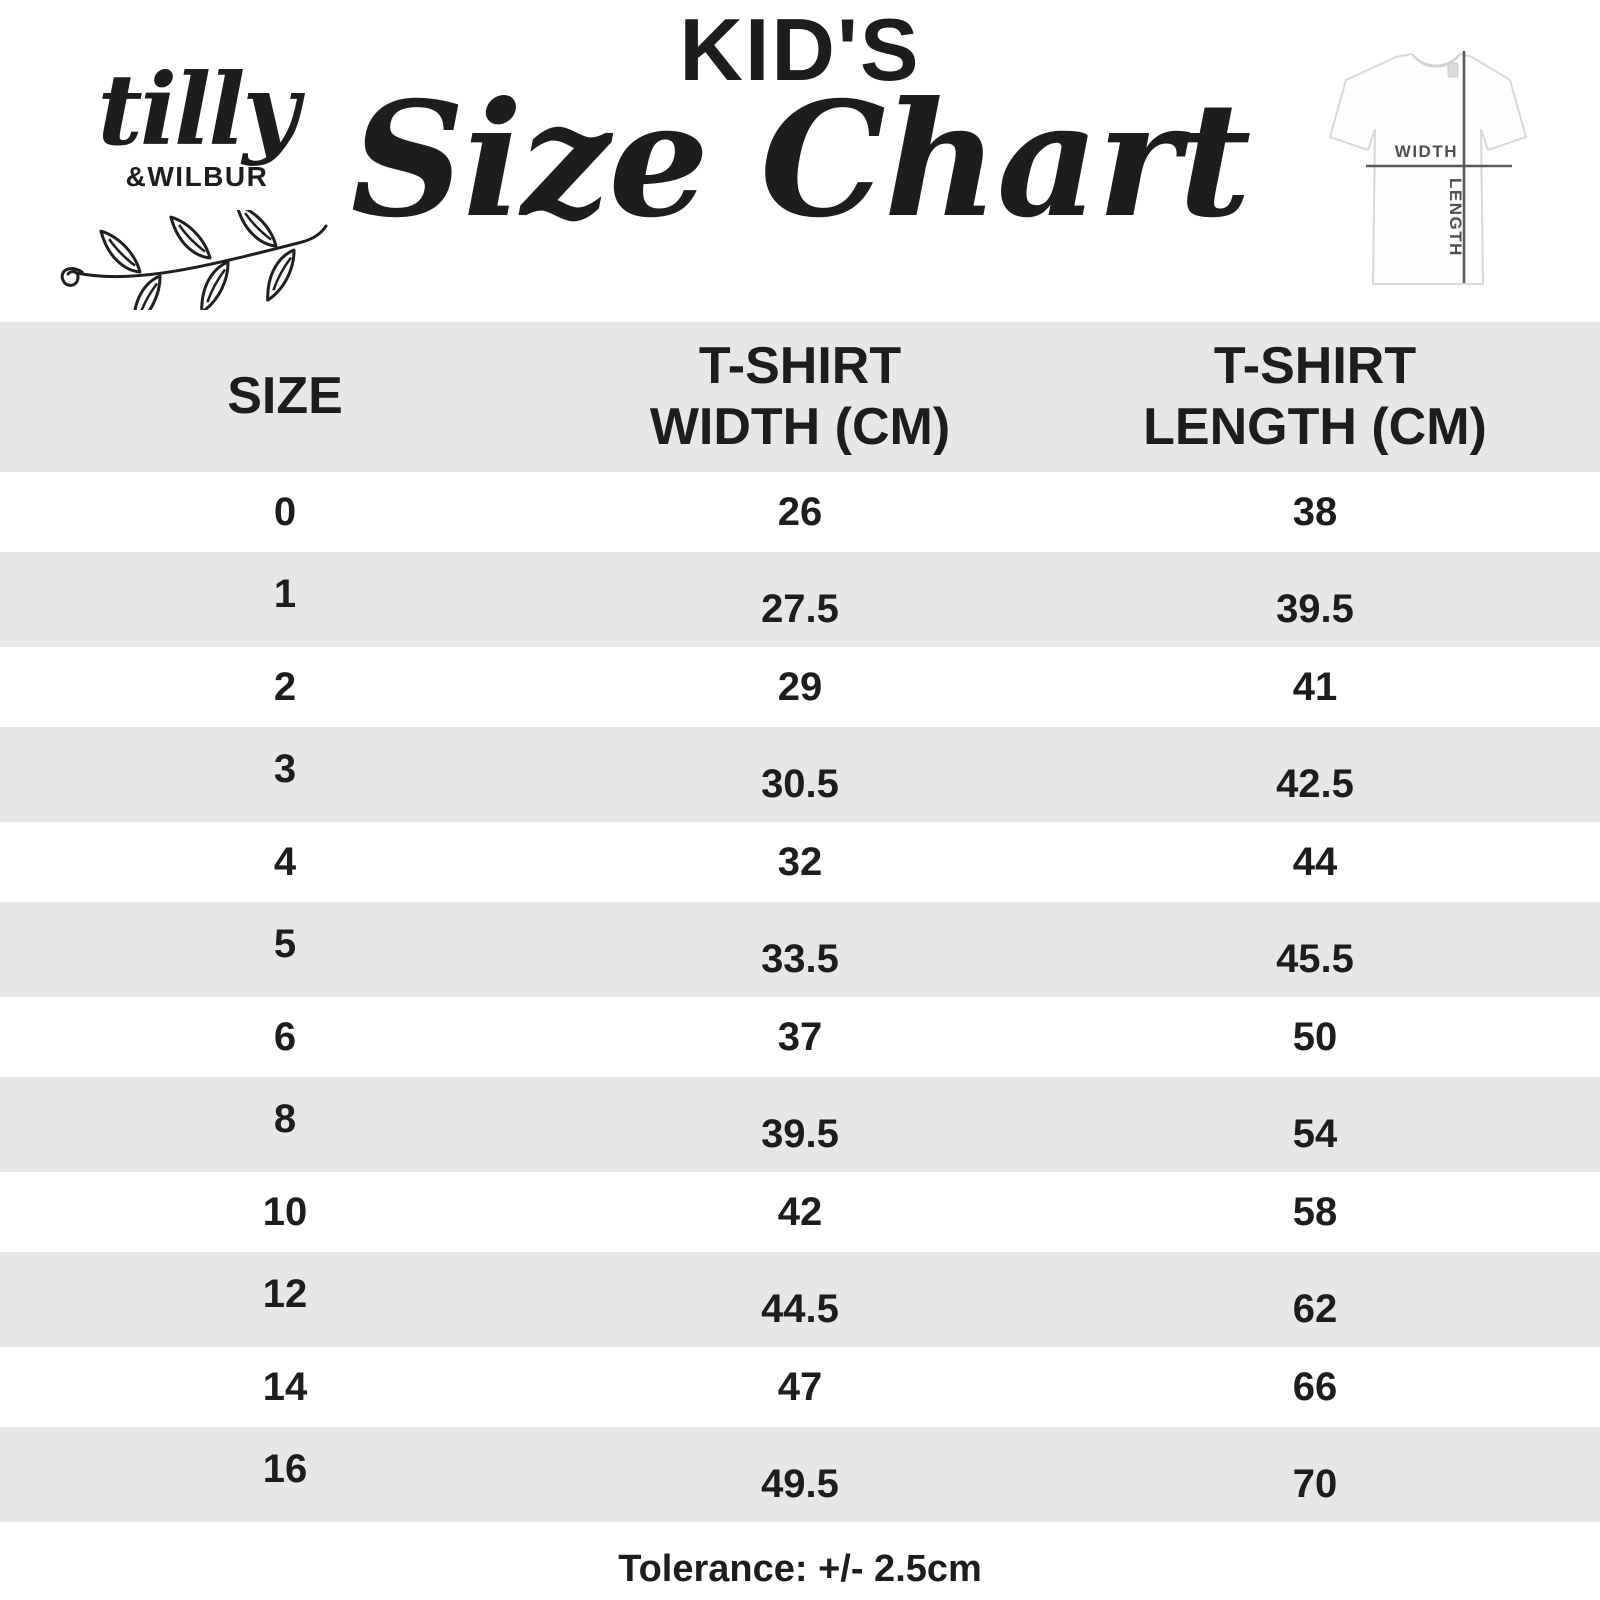 The height and width of the screenshot is (1600, 1600). What do you see at coordinates (800, 784) in the screenshot?
I see `width-cell: 30.5` at bounding box center [800, 784].